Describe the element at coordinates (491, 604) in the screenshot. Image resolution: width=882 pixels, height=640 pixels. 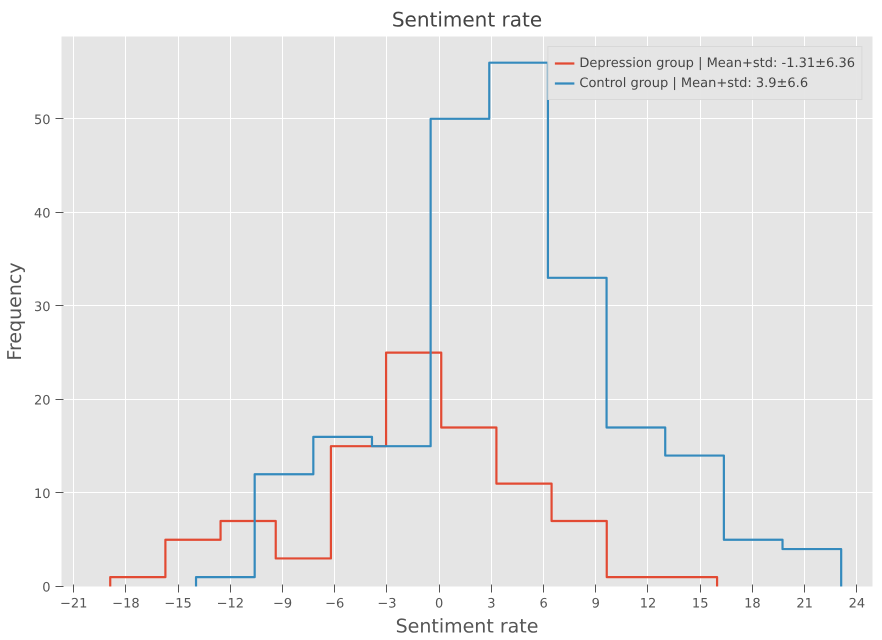
I see `x-tick-label: 3` at that location.